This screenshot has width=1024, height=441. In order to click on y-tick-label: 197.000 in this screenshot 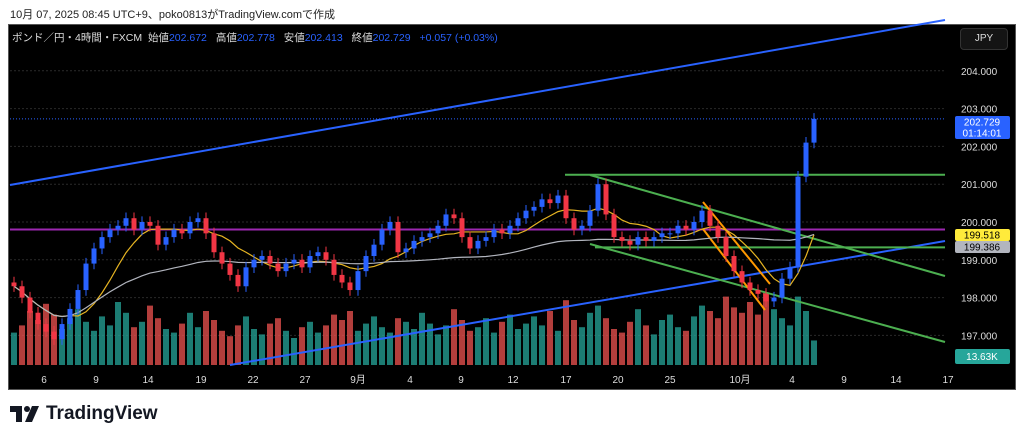, I will do `click(979, 336)`.